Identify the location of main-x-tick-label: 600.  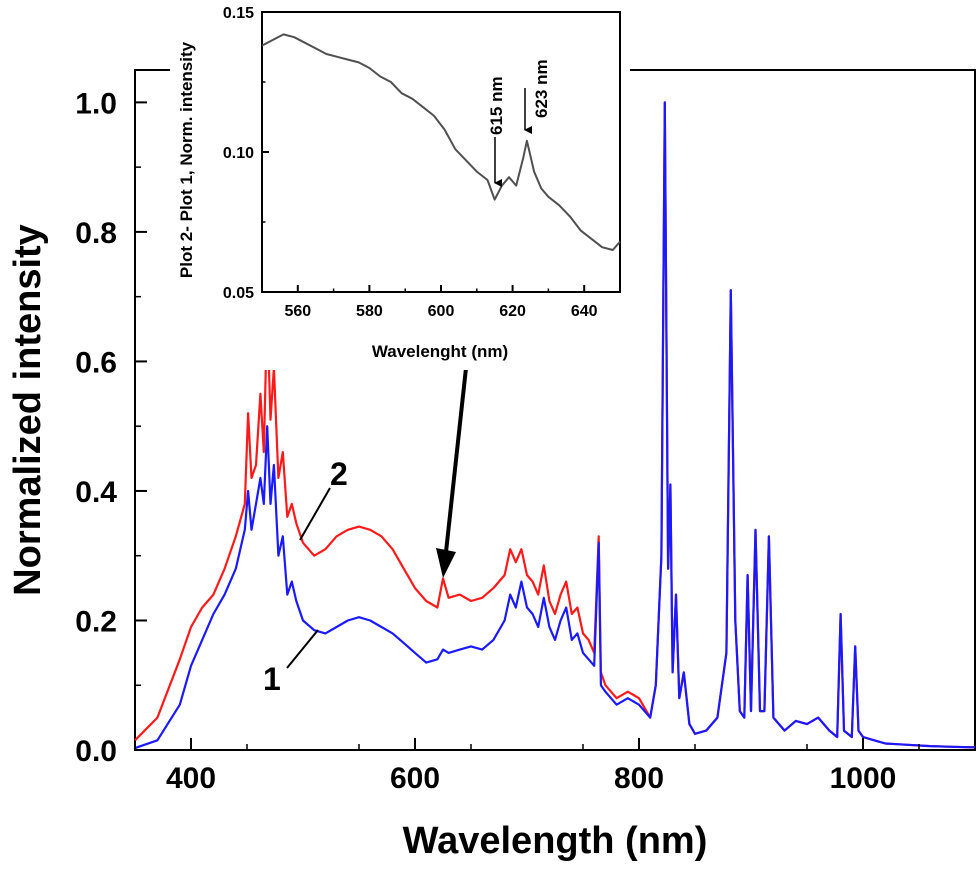
(415, 778).